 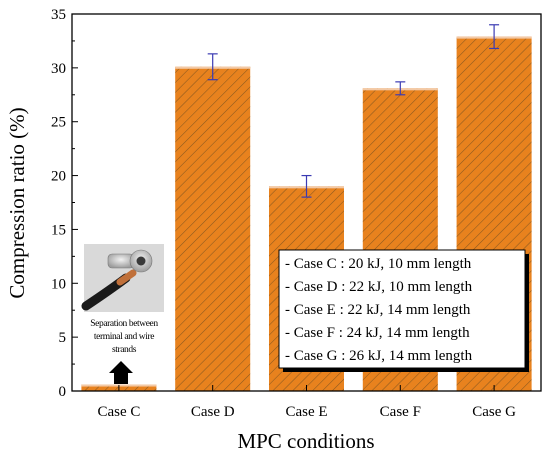 I want to click on x-axis-title: MPC conditions, so click(x=305, y=441).